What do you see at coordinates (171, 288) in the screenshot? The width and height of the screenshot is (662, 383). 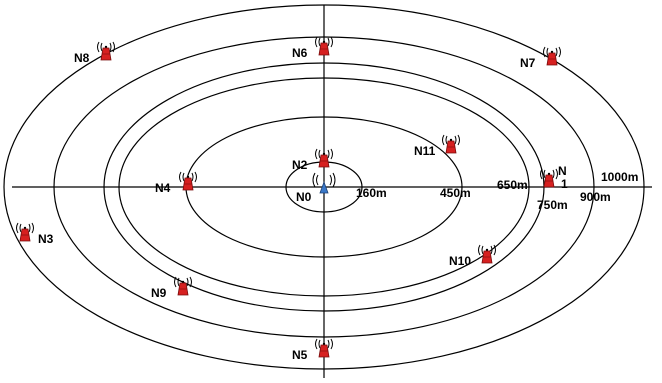 I see `sensor-node-n9: N9` at bounding box center [171, 288].